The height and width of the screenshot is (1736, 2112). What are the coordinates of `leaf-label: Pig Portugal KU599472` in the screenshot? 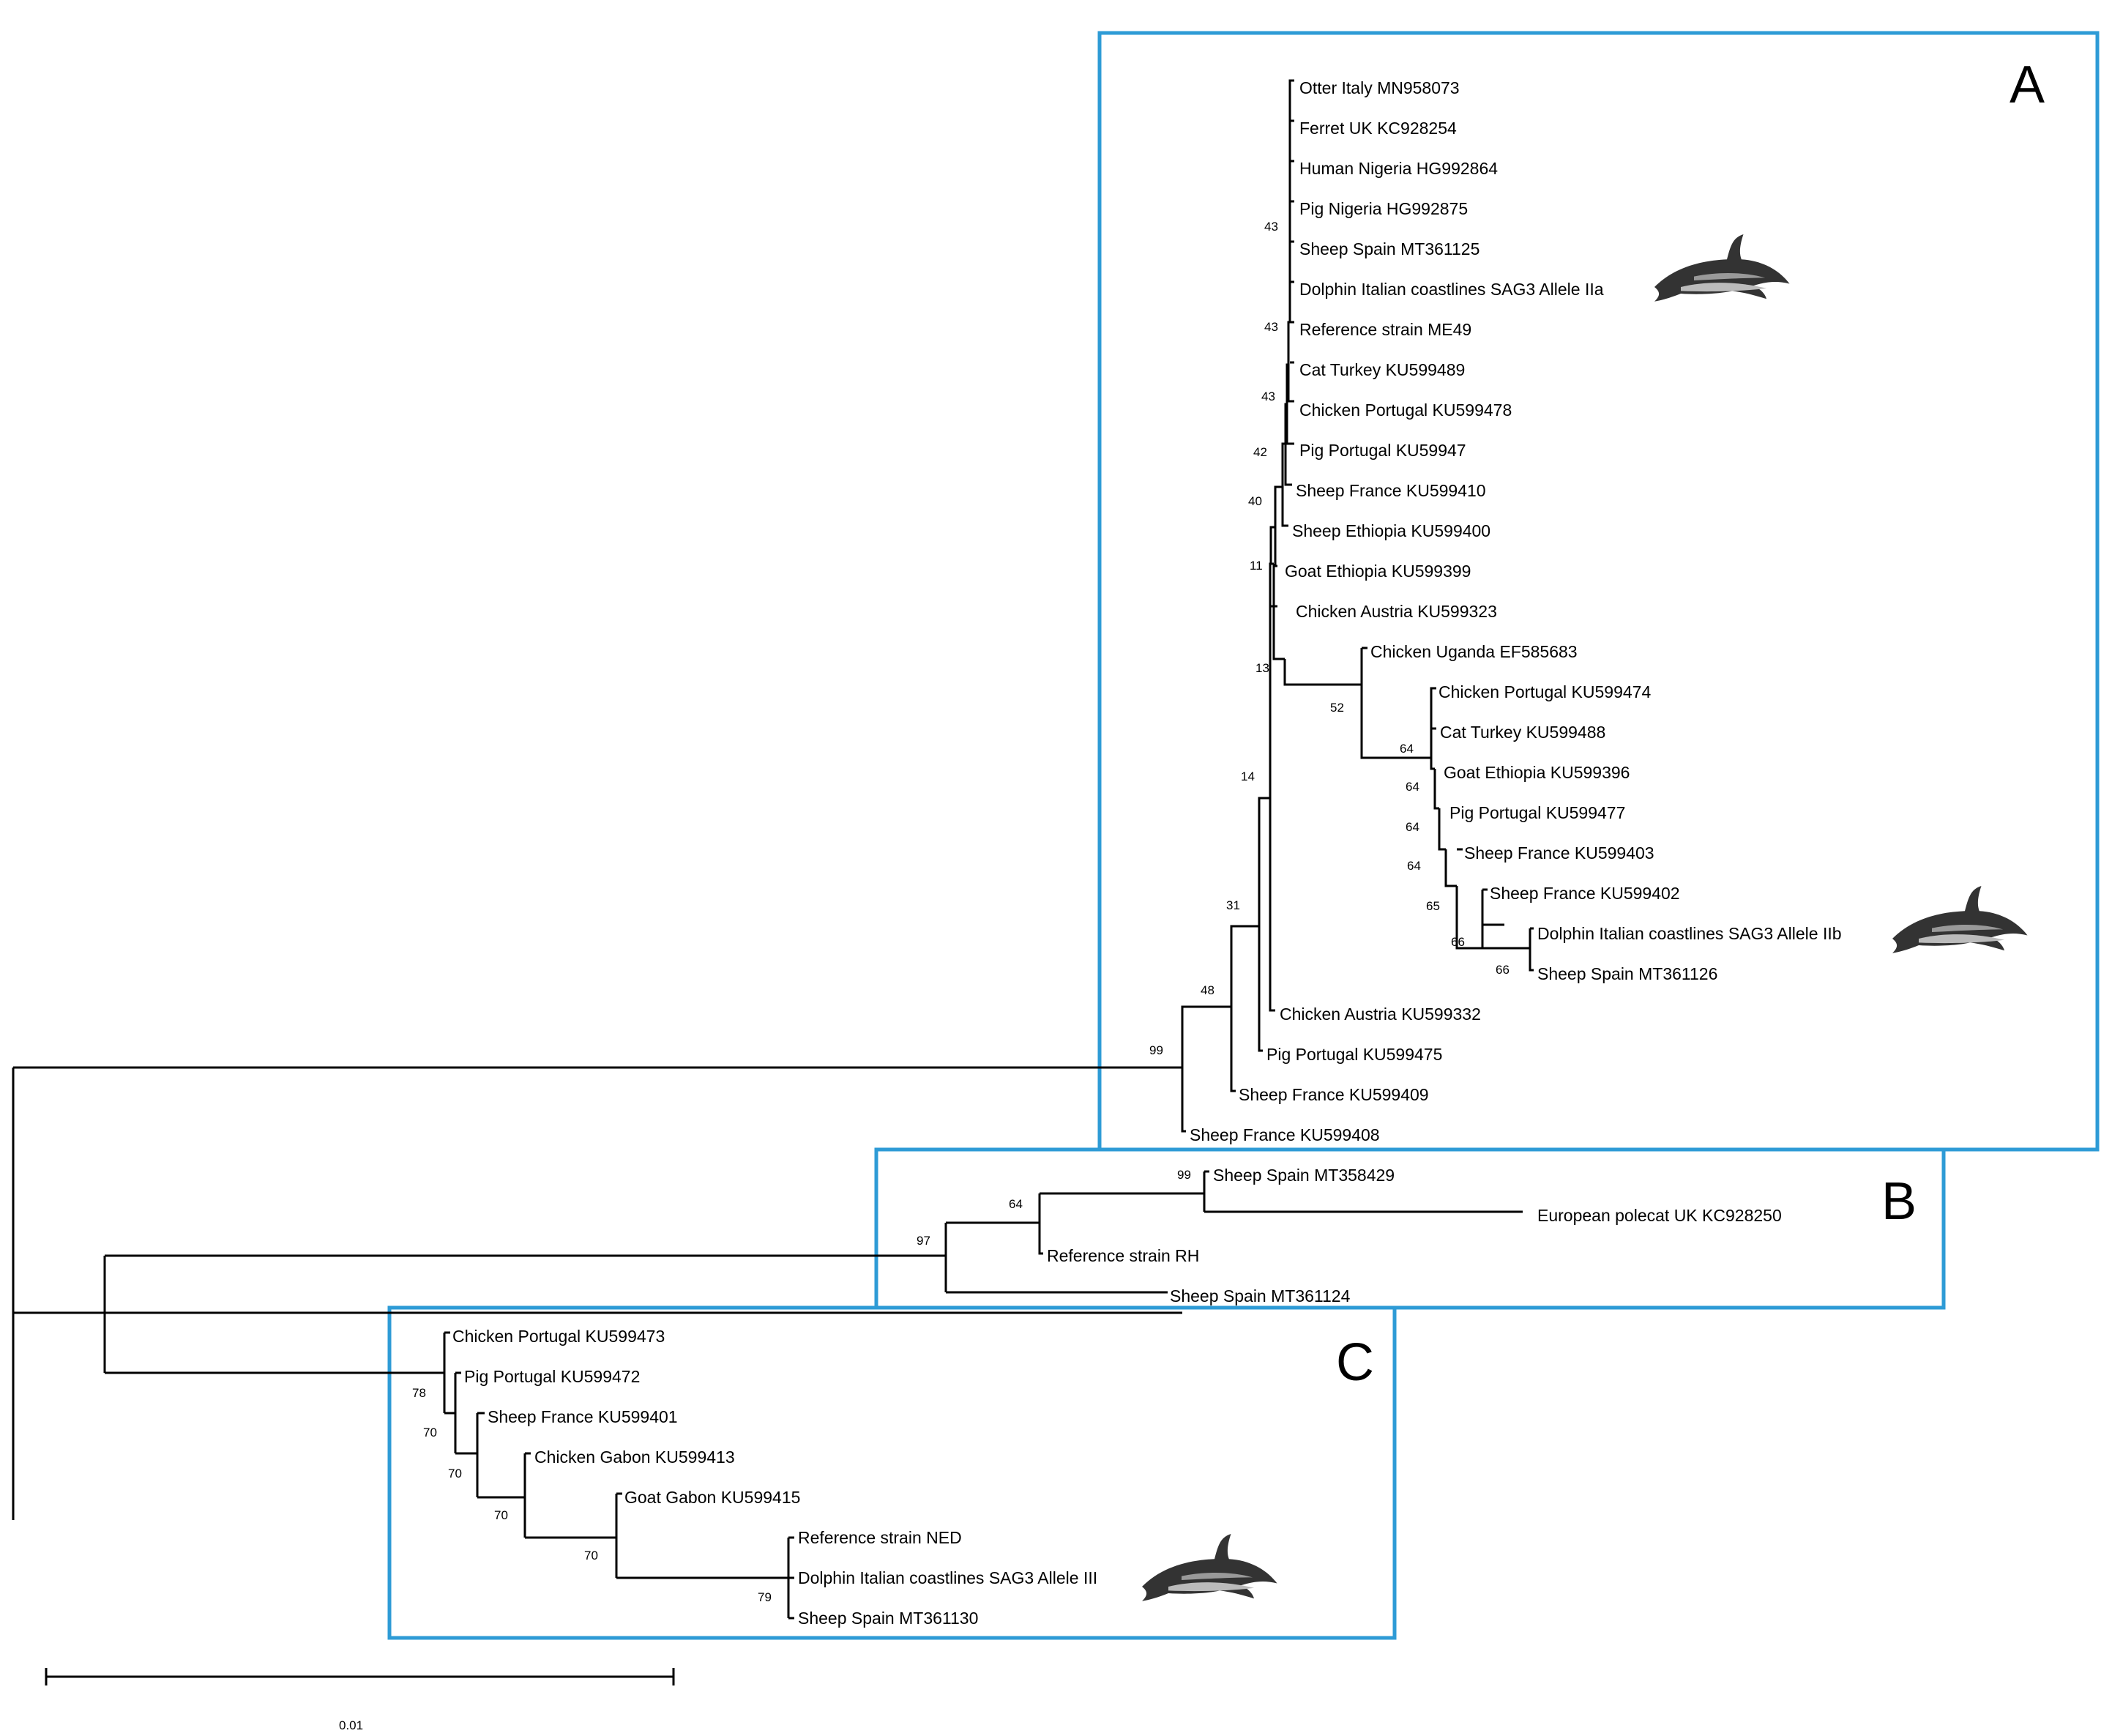 It's located at (552, 1376).